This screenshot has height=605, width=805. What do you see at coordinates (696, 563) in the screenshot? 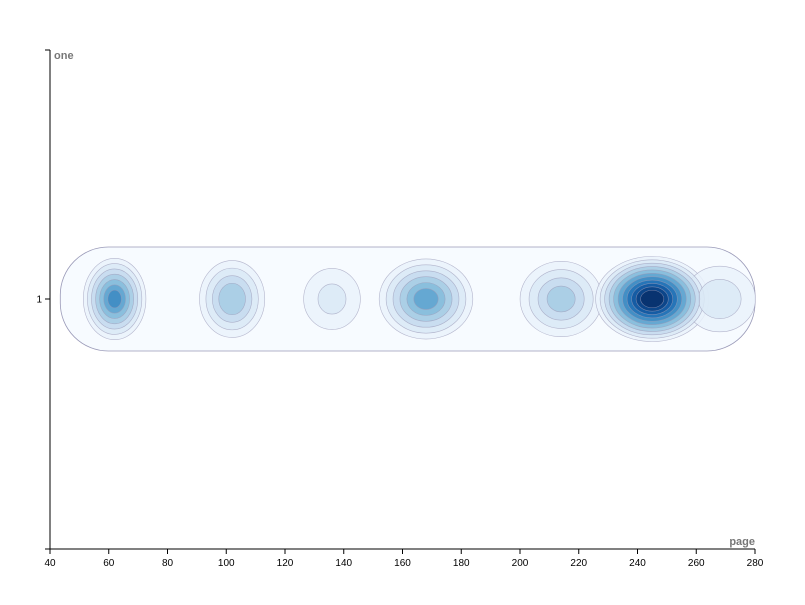
I see `x-tick-label: 260` at bounding box center [696, 563].